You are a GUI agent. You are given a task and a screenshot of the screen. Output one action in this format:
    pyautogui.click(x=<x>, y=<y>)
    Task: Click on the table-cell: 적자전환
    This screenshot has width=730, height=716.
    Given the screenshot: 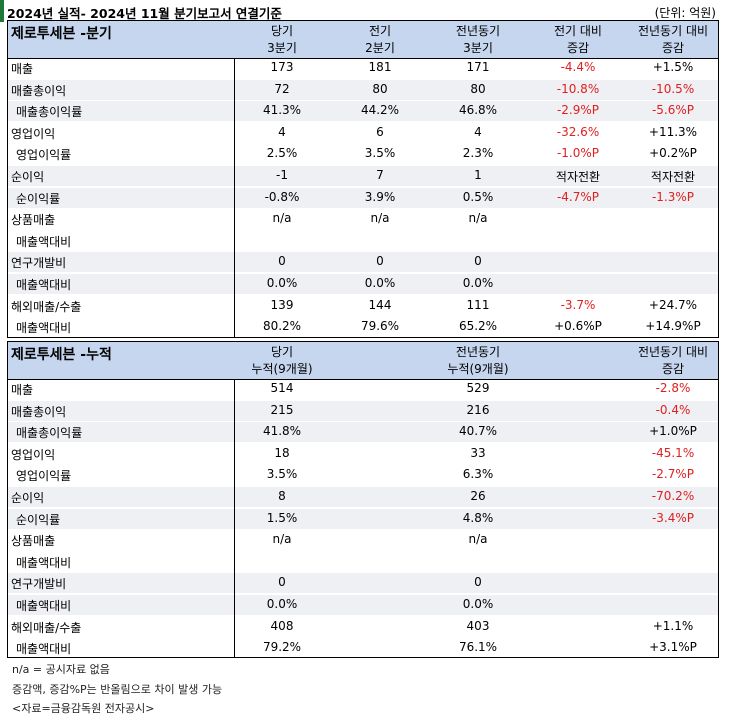 What is the action you would take?
    pyautogui.click(x=578, y=177)
    